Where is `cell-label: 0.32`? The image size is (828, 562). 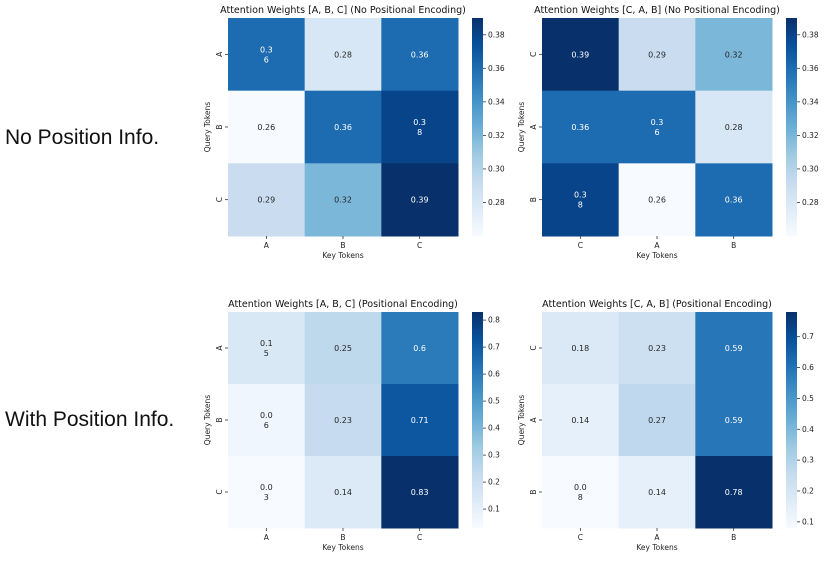 cell-label: 0.32 is located at coordinates (343, 200).